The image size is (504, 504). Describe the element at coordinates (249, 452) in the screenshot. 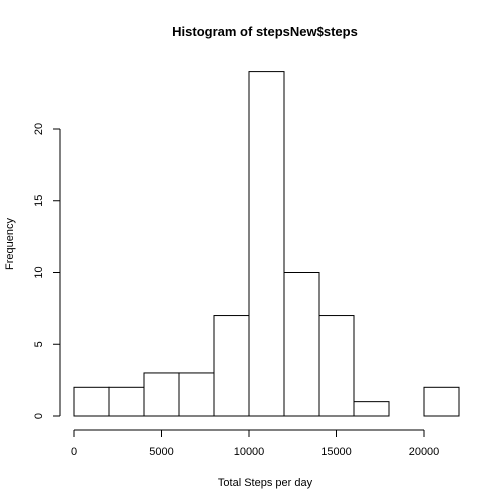

I see `x-tick-label: 10000` at that location.